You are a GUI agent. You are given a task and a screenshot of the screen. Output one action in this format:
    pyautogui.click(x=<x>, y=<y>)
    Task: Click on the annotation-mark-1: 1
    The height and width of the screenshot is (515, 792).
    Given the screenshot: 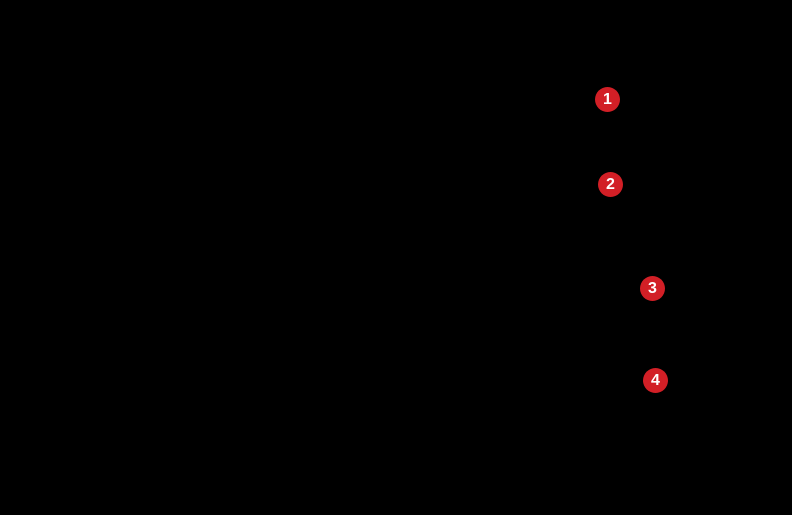 What is the action you would take?
    pyautogui.click(x=607, y=99)
    